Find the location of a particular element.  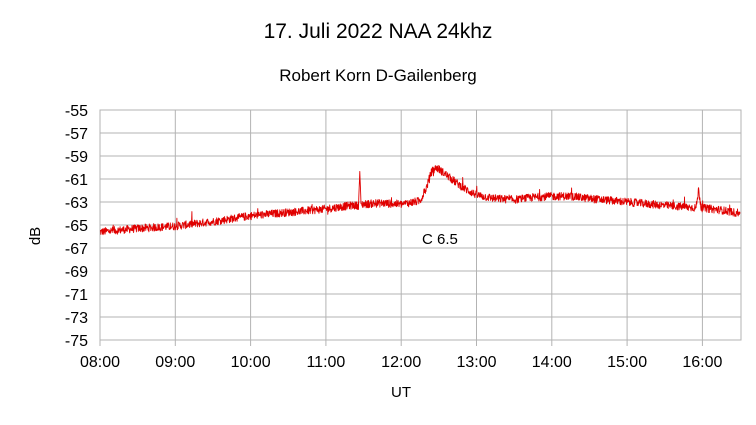

x-tick-label: 11:00 is located at coordinates (325, 362).